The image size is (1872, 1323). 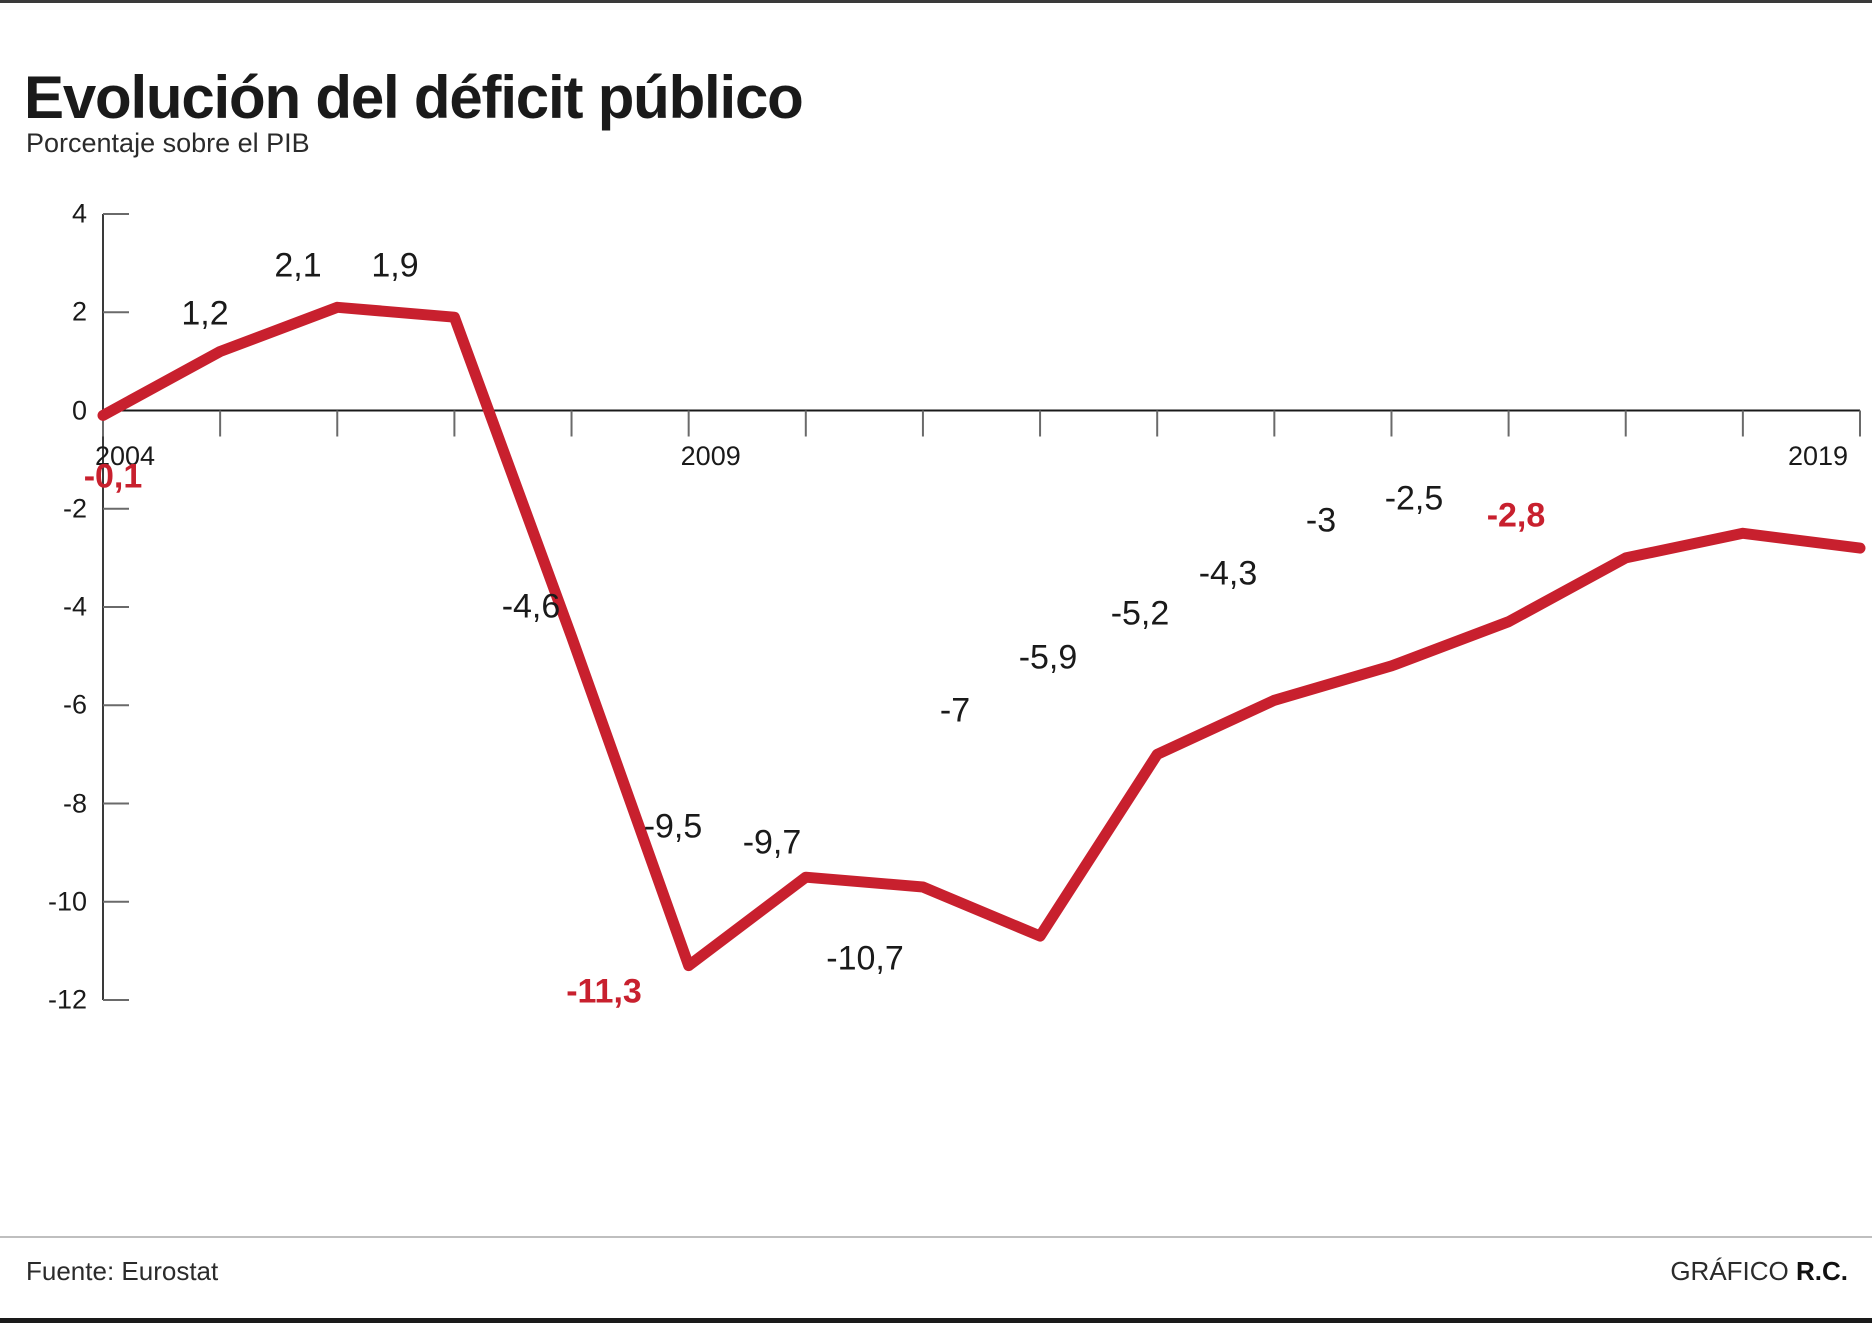 I want to click on bottom-divider, so click(x=936, y=1320).